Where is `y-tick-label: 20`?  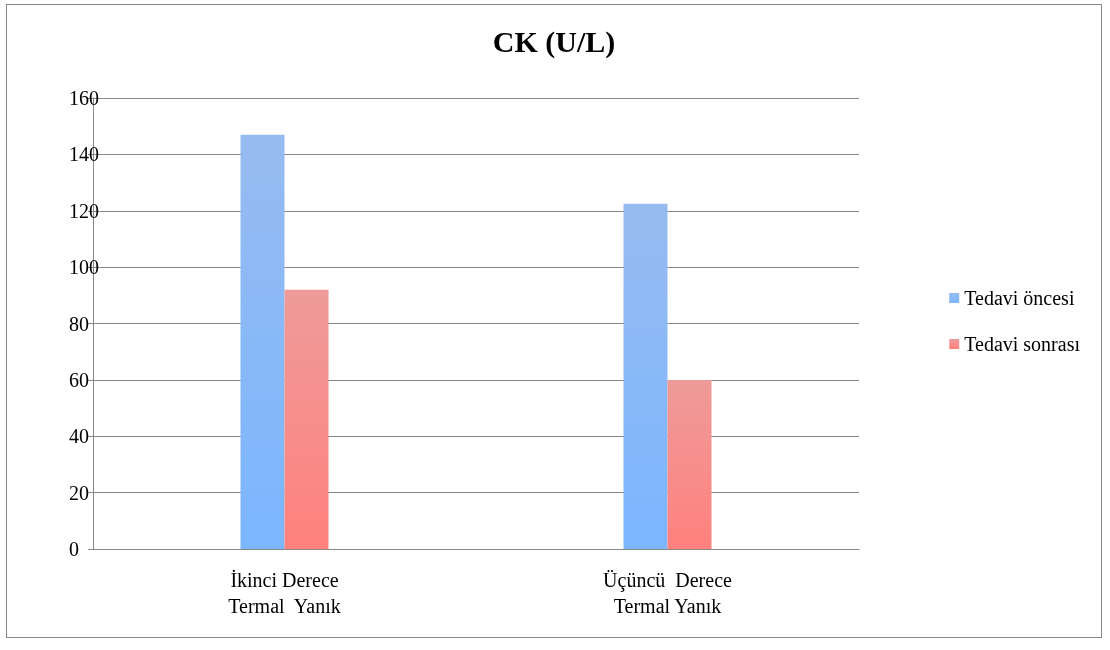
y-tick-label: 20 is located at coordinates (79, 492).